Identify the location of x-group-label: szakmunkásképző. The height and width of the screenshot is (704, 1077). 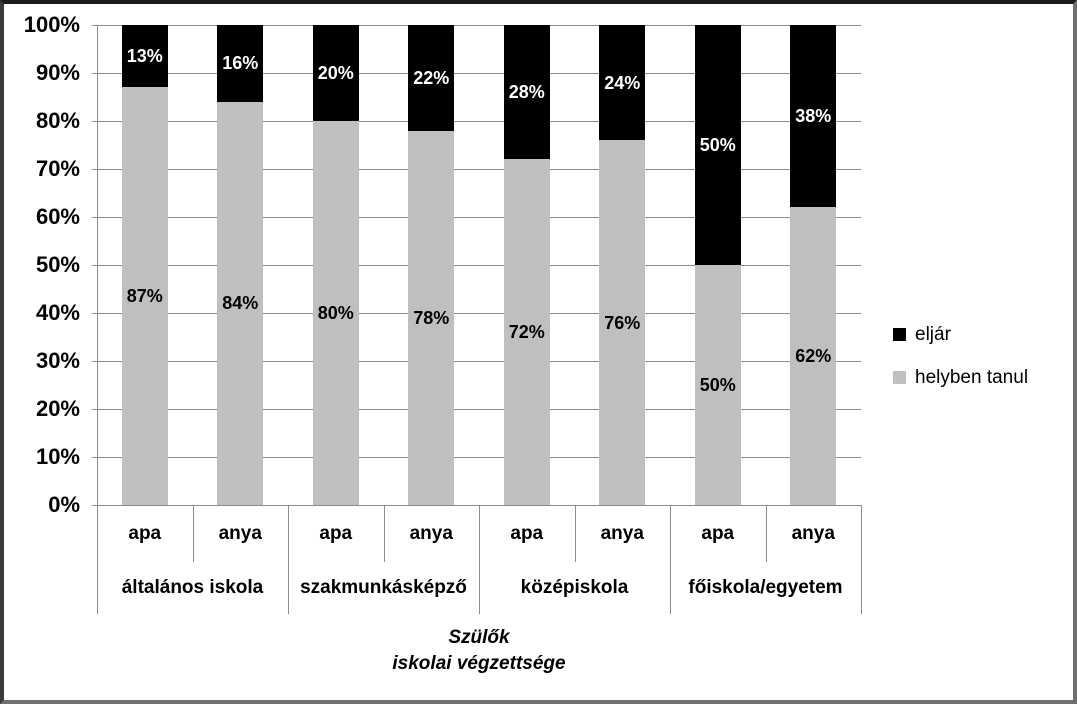
(383, 587).